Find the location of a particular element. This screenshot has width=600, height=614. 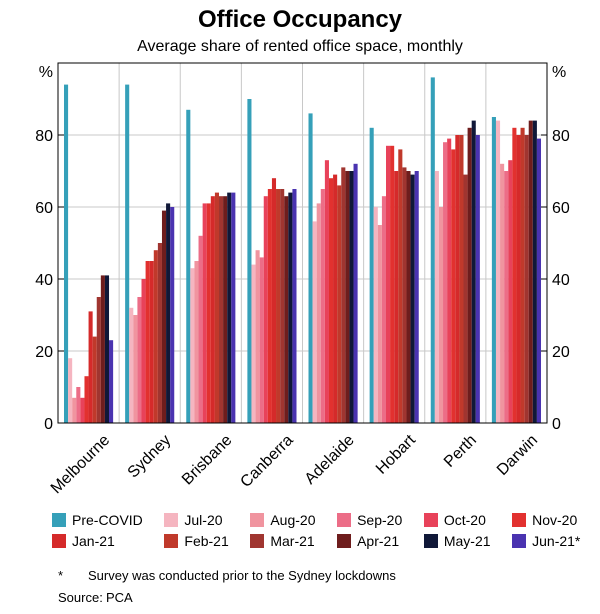

x-tick-label: Perth is located at coordinates (460, 451).